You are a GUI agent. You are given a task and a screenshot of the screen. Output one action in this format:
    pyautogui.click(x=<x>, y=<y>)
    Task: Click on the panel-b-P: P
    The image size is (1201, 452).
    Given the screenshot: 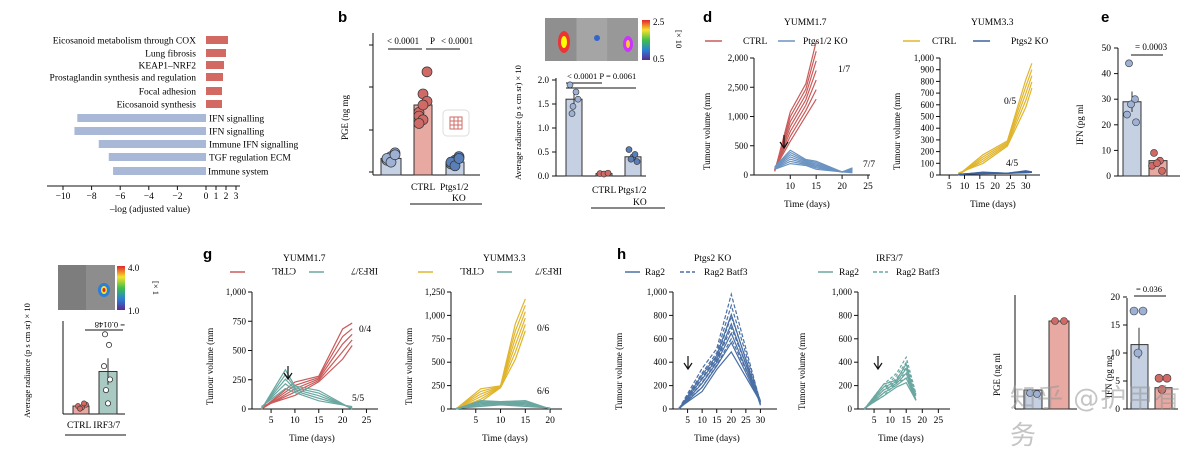 What is the action you would take?
    pyautogui.click(x=432, y=41)
    